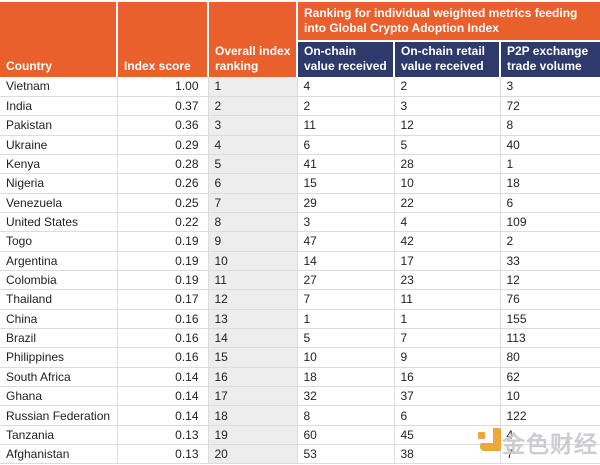 The width and height of the screenshot is (600, 465). I want to click on cell-overall-rank: 4, so click(253, 145).